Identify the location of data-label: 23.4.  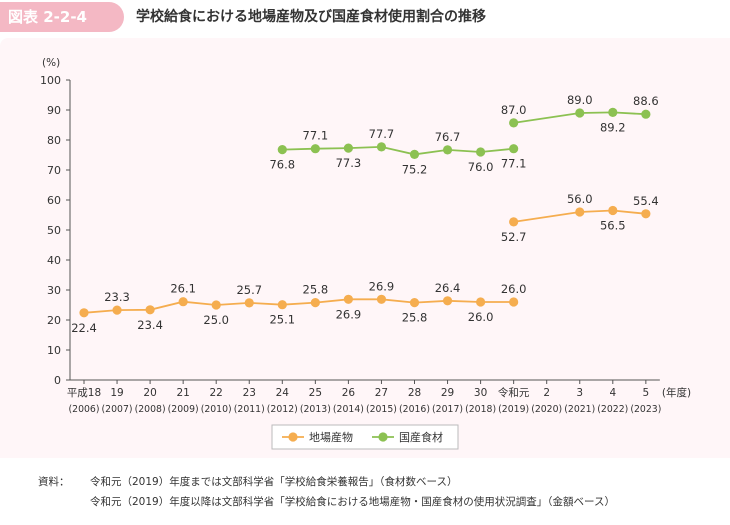
(150, 325).